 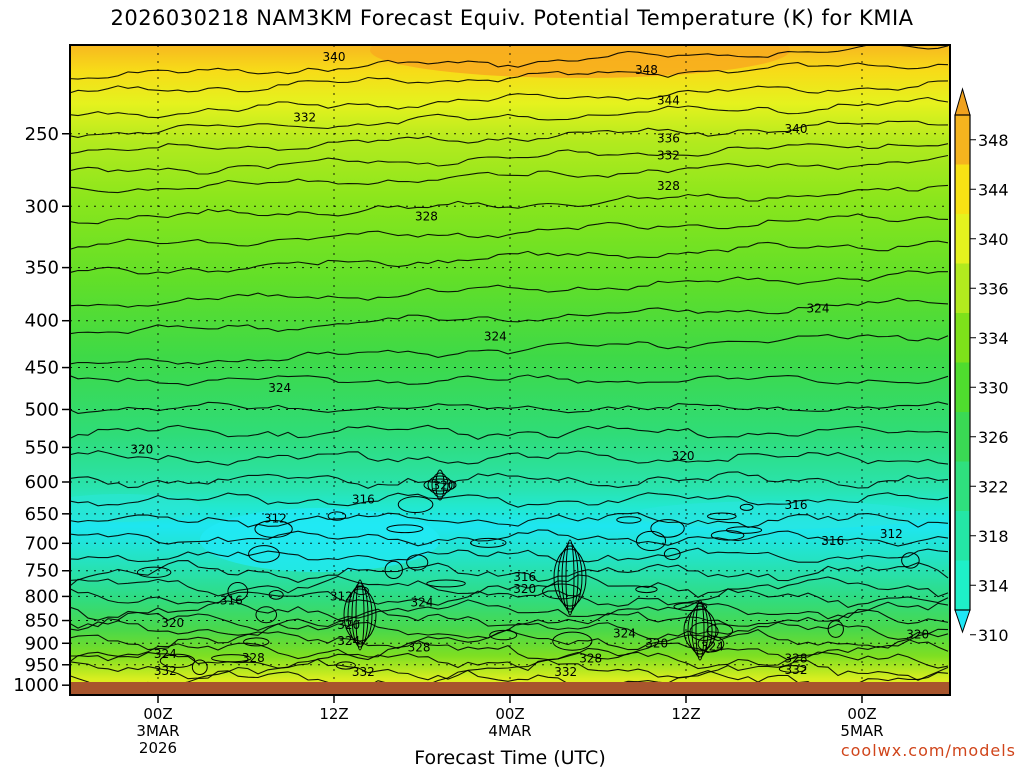 What do you see at coordinates (42, 134) in the screenshot?
I see `y-tick-label: 250` at bounding box center [42, 134].